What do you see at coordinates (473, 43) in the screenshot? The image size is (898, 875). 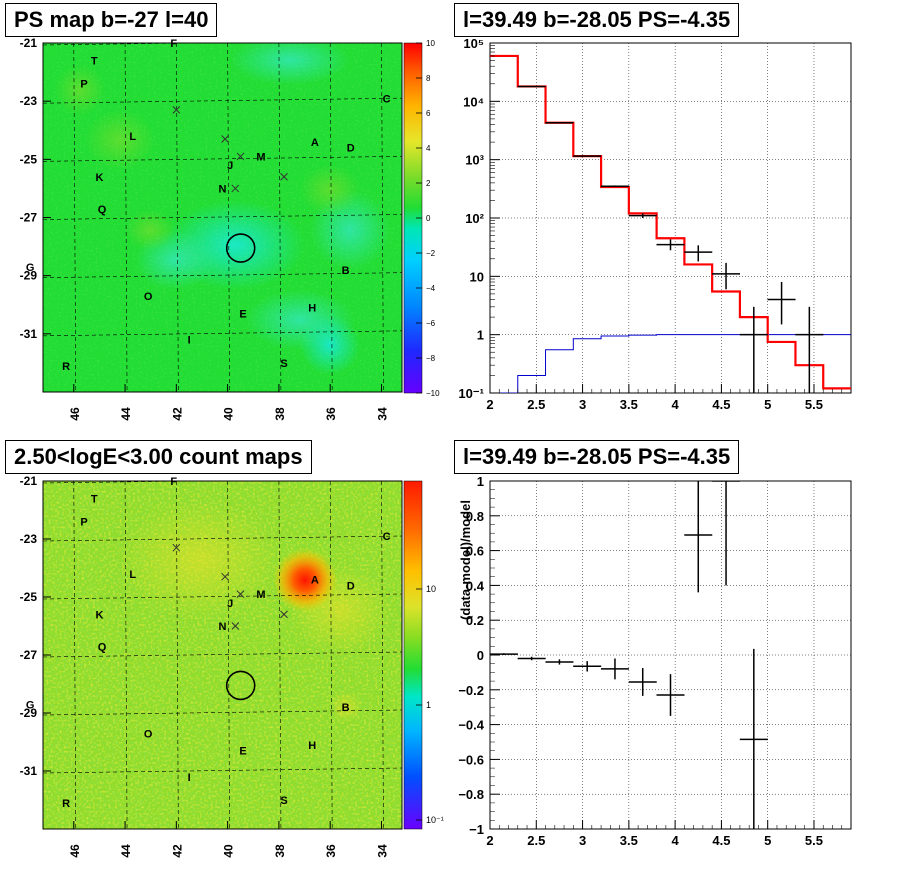 I see `y-tick-label: 10⁵` at bounding box center [473, 43].